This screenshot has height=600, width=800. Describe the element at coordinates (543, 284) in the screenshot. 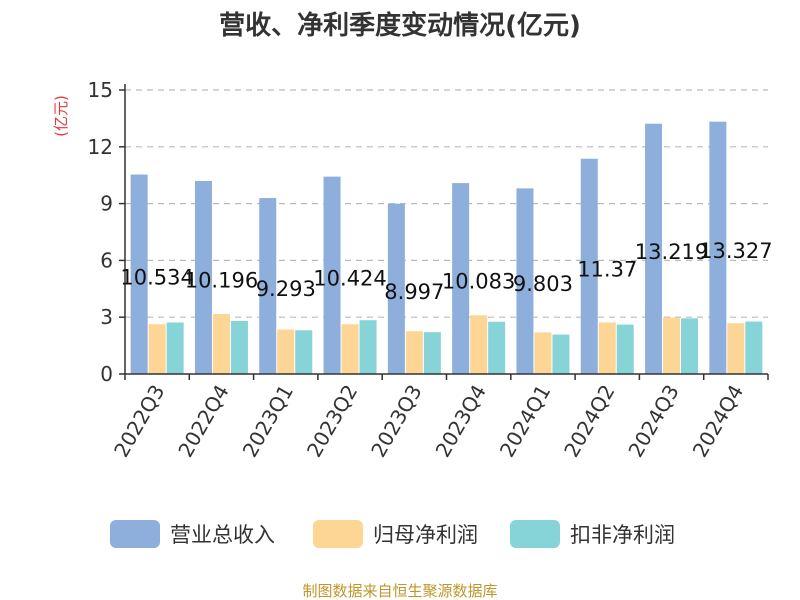

I see `data-label: 9.803` at that location.